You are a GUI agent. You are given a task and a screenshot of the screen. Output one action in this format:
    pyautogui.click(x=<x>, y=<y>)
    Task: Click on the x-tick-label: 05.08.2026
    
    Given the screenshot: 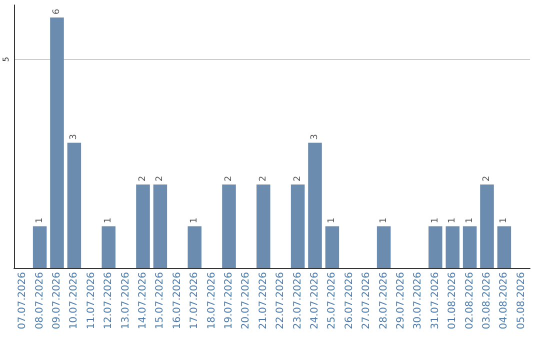 What is the action you would take?
    pyautogui.click(x=521, y=301)
    